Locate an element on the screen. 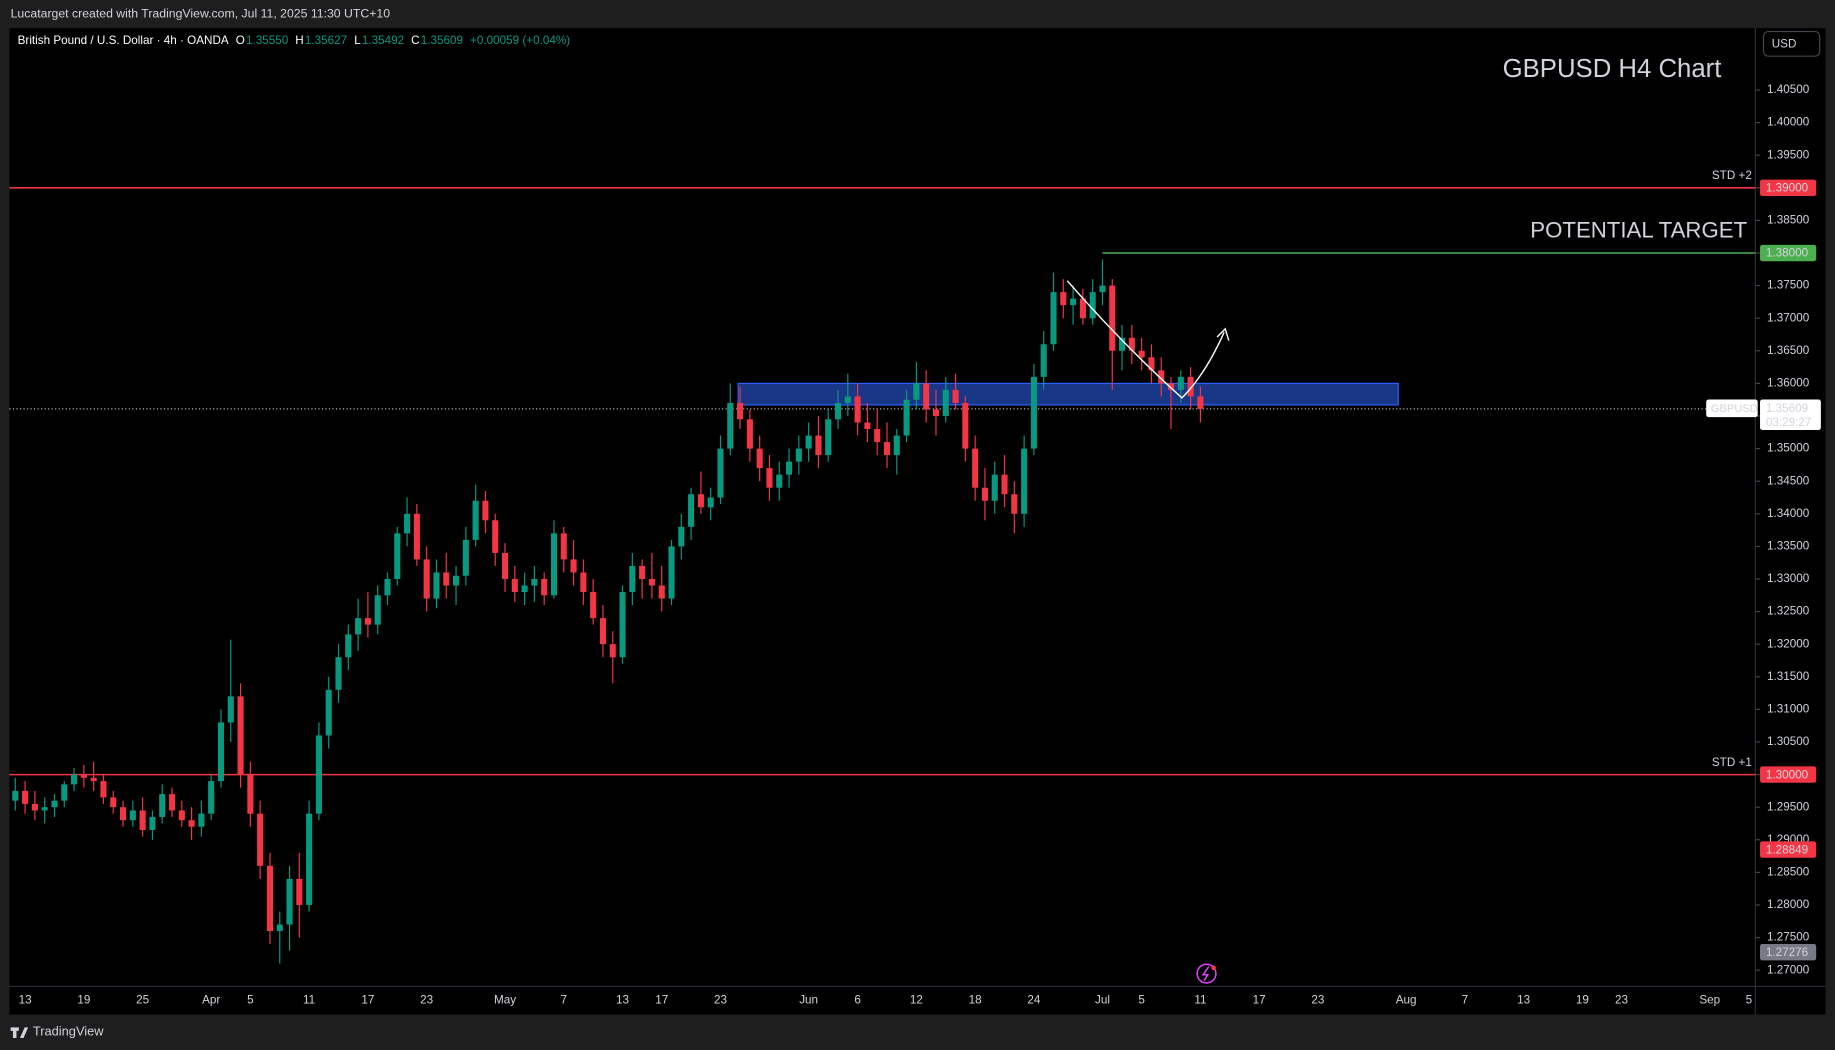  y-tick-label: 1.28000 is located at coordinates (1788, 904).